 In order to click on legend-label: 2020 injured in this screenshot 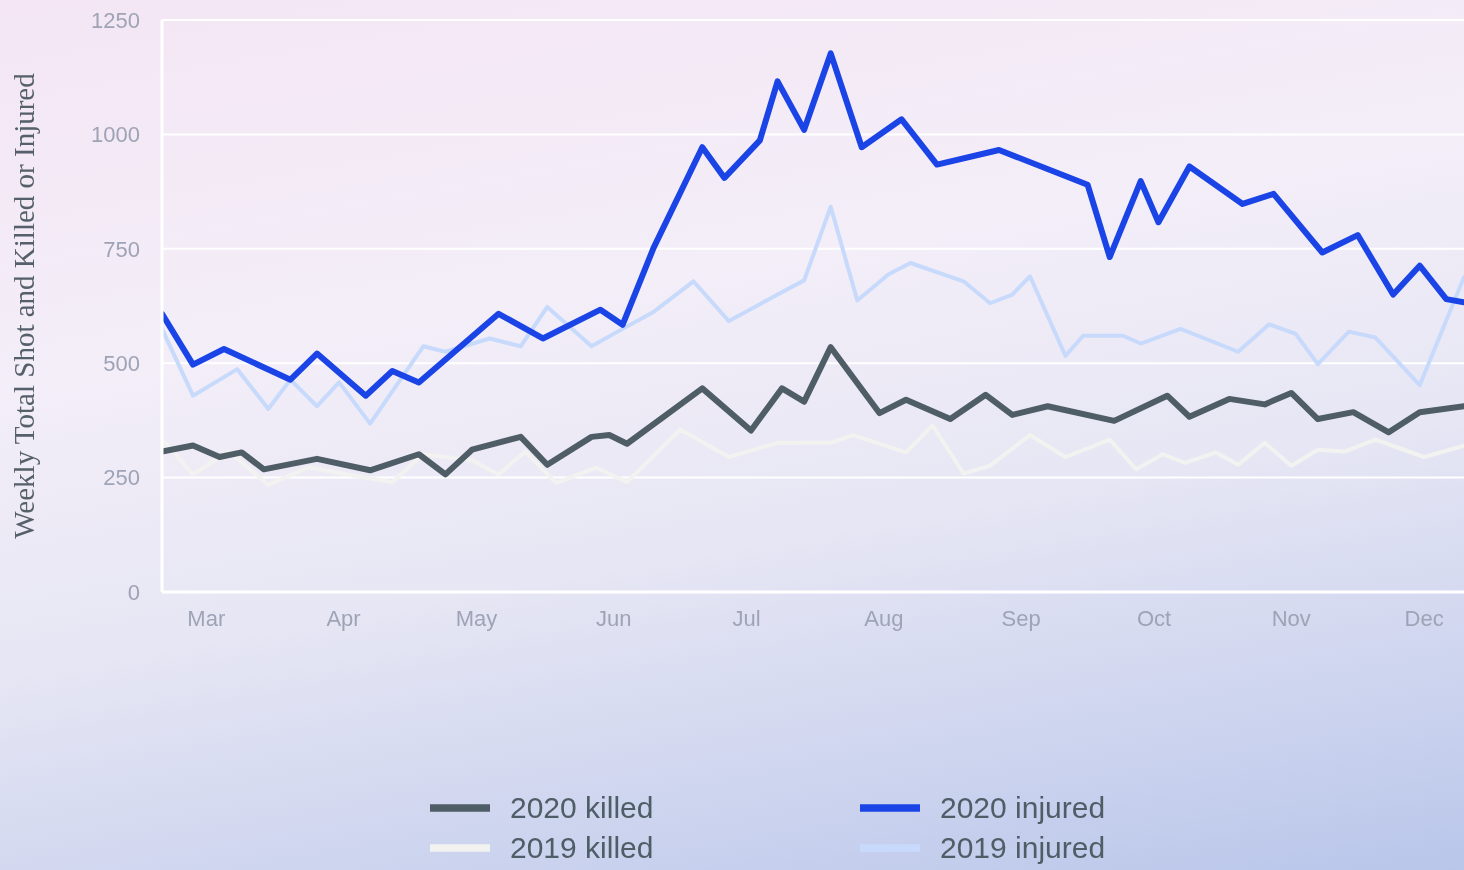, I will do `click(1023, 807)`.